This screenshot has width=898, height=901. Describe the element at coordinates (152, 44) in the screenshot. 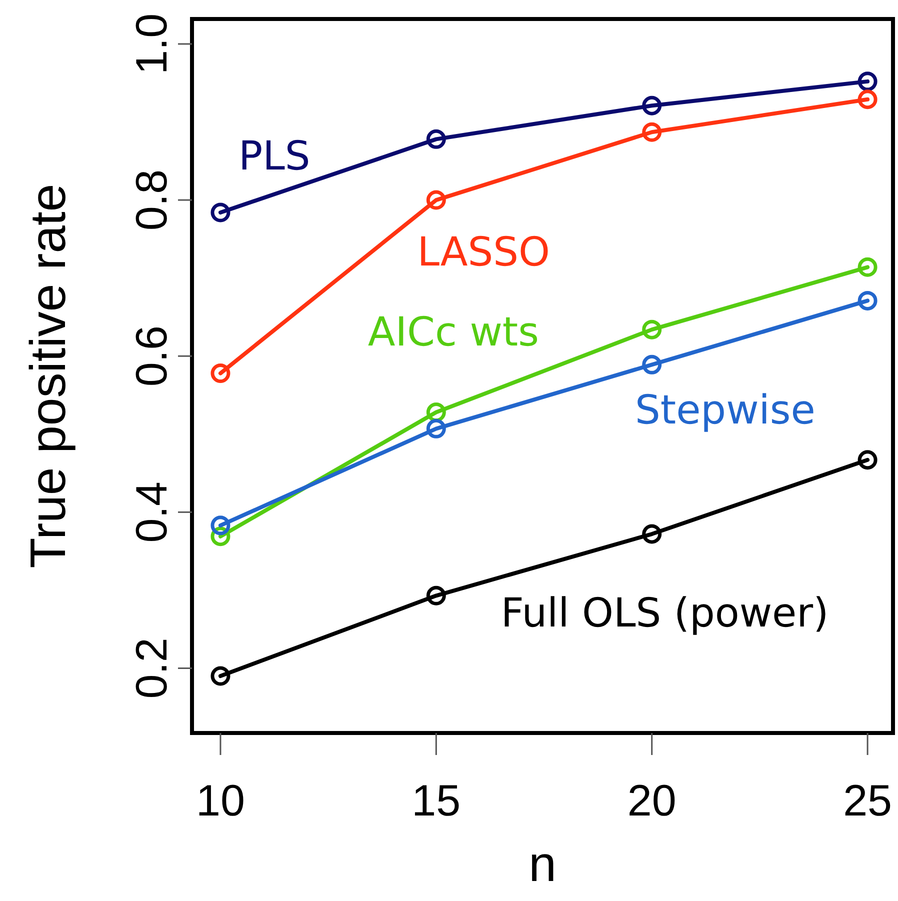

I see `y-tick-label: 1.0` at that location.